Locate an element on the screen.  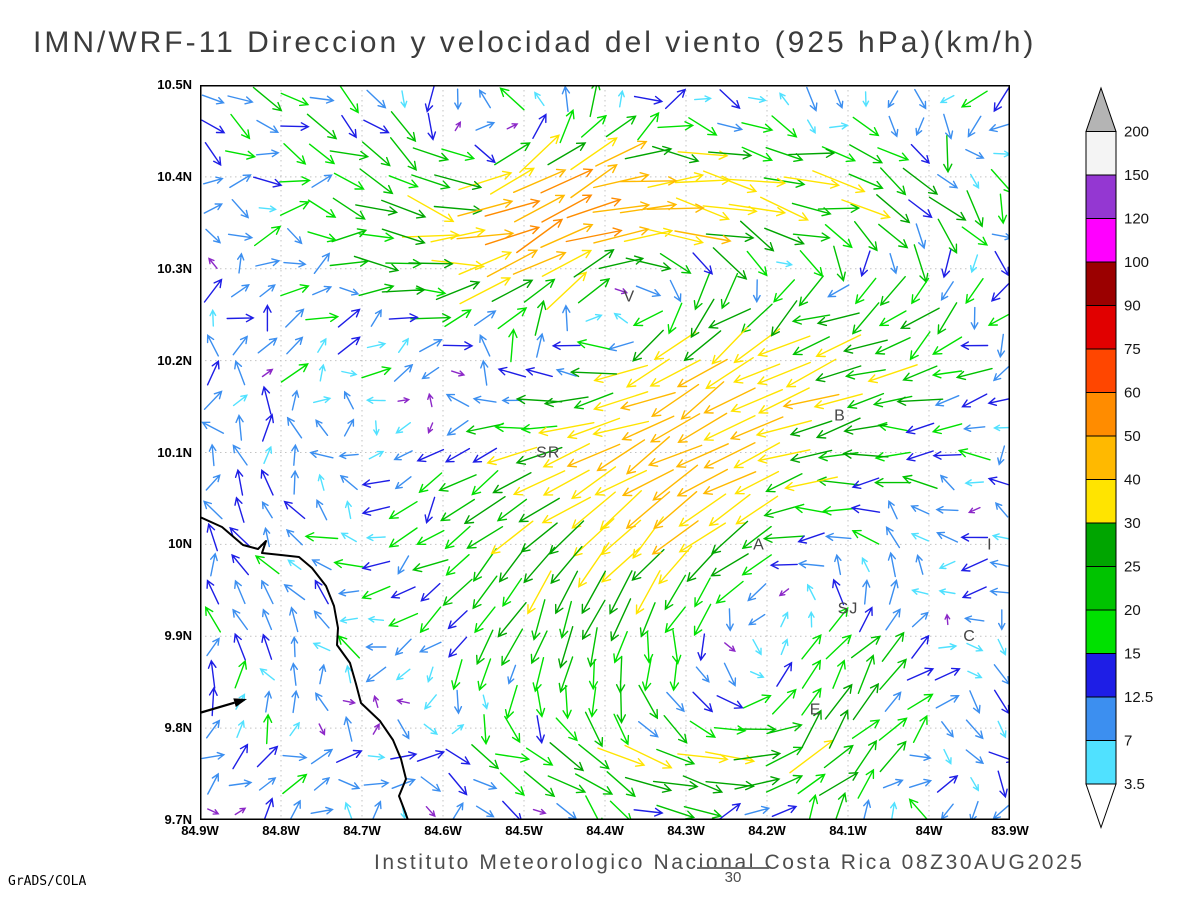
black-wind-arrow-shaft is located at coordinates (217, 707).